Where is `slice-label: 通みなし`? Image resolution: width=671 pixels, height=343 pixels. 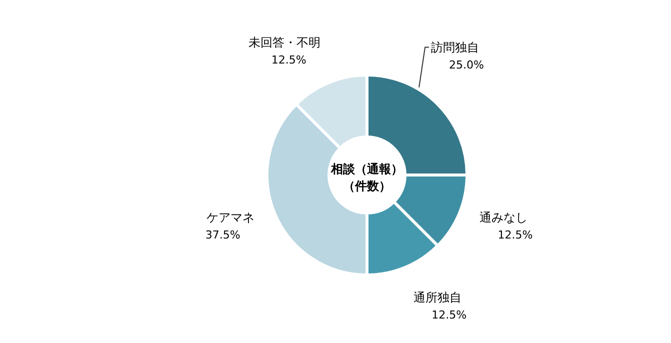 slice-label: 通みなし is located at coordinates (504, 217).